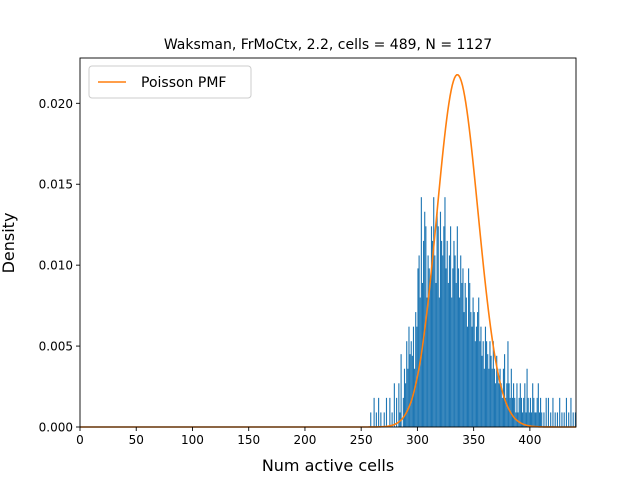  I want to click on y-axis-ticks: 0.000 0.005 0.010 0.015 0.020, so click(59, 266).